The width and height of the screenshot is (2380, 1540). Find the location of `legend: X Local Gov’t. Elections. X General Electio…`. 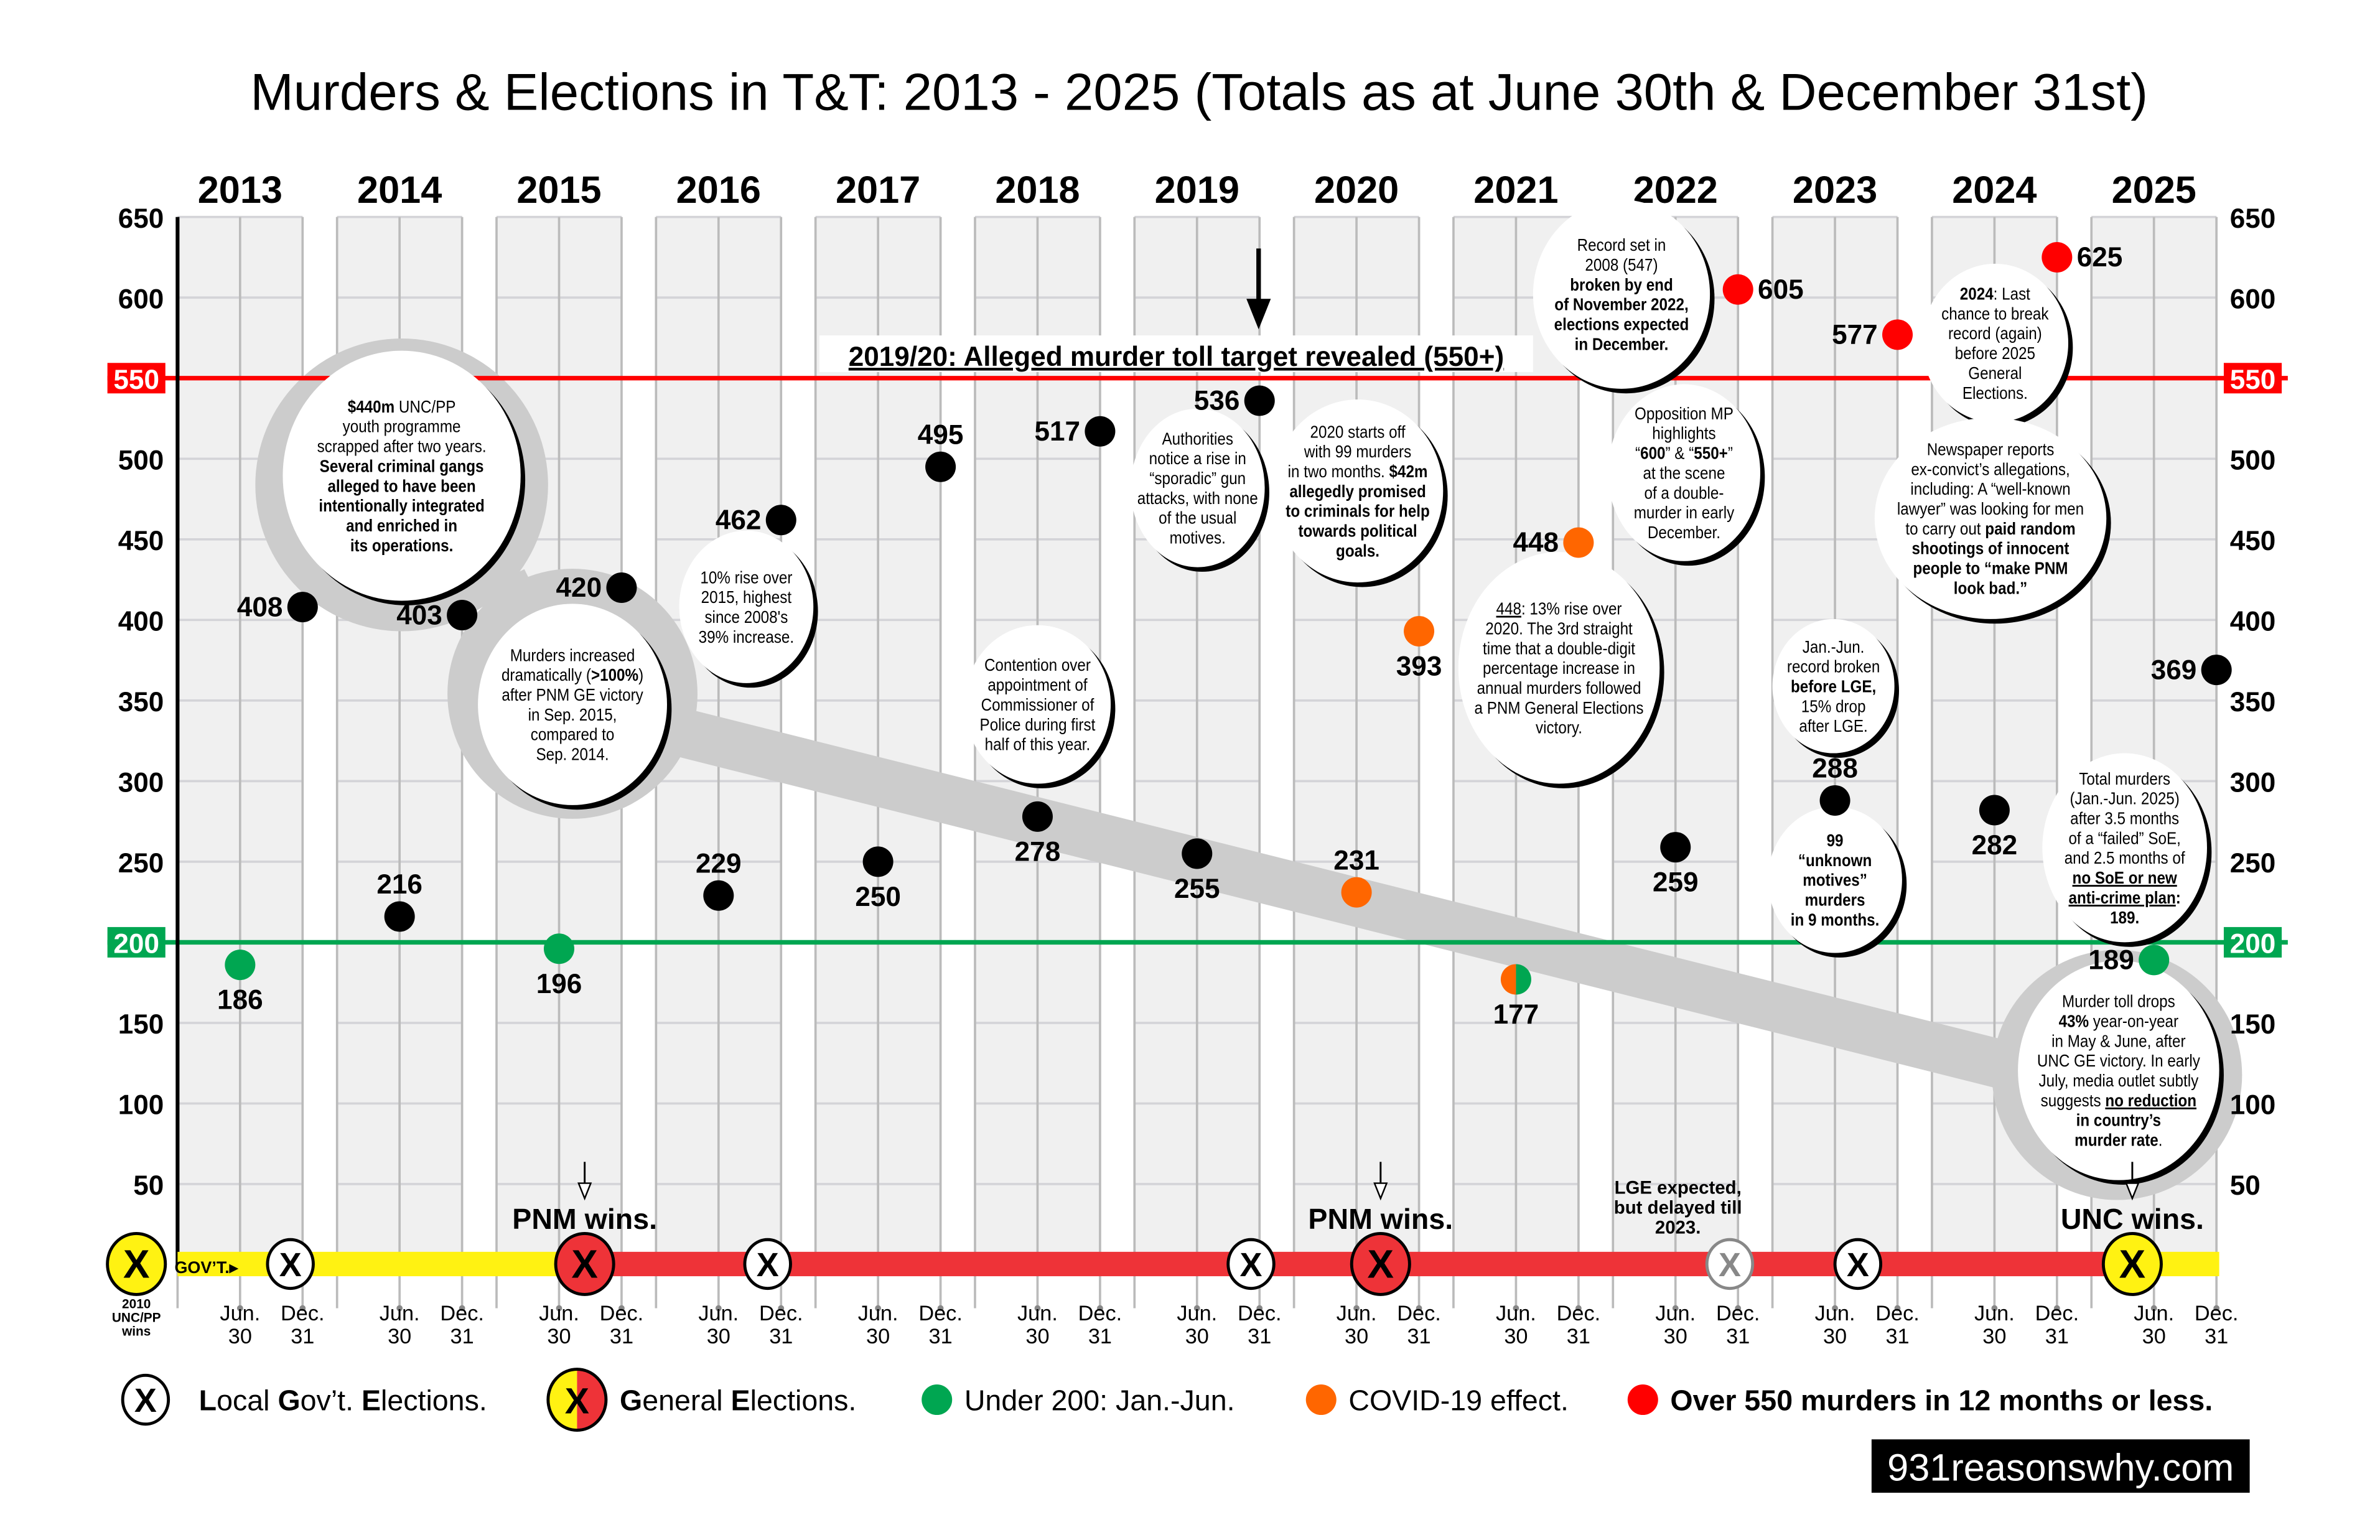

legend: X Local Gov’t. Elections. X General Electio… is located at coordinates (1167, 1400).